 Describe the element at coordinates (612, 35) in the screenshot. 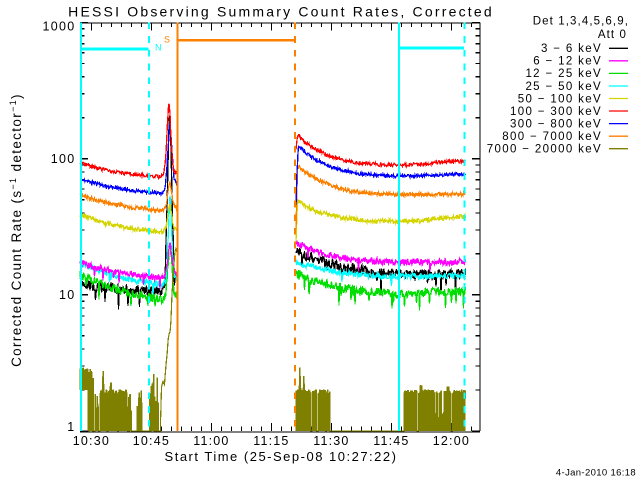

I see `svg-text: Att 0` at that location.